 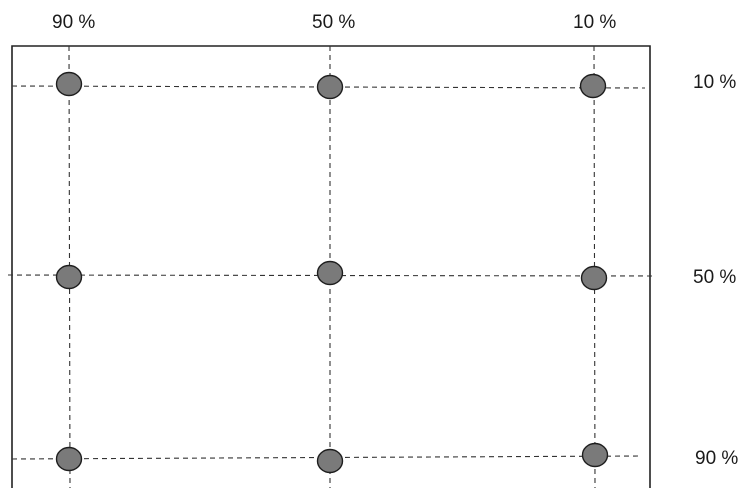 I want to click on column-label-left: 90 %, so click(x=74, y=22).